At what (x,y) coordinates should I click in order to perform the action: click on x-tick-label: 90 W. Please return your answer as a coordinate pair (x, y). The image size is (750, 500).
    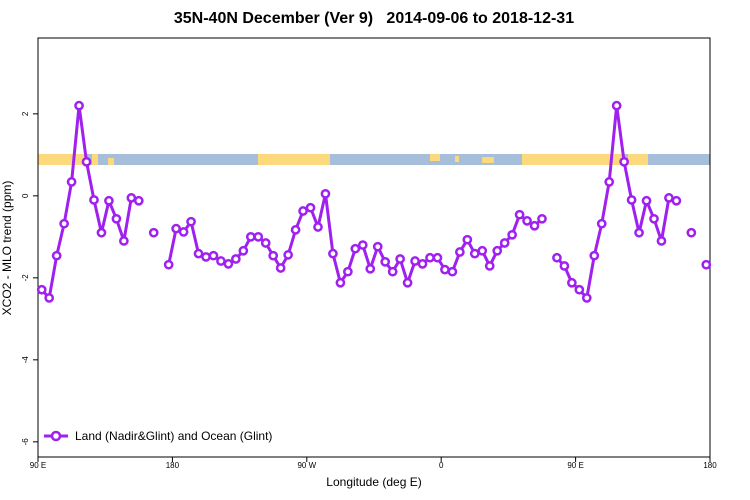
    Looking at the image, I should click on (306, 465).